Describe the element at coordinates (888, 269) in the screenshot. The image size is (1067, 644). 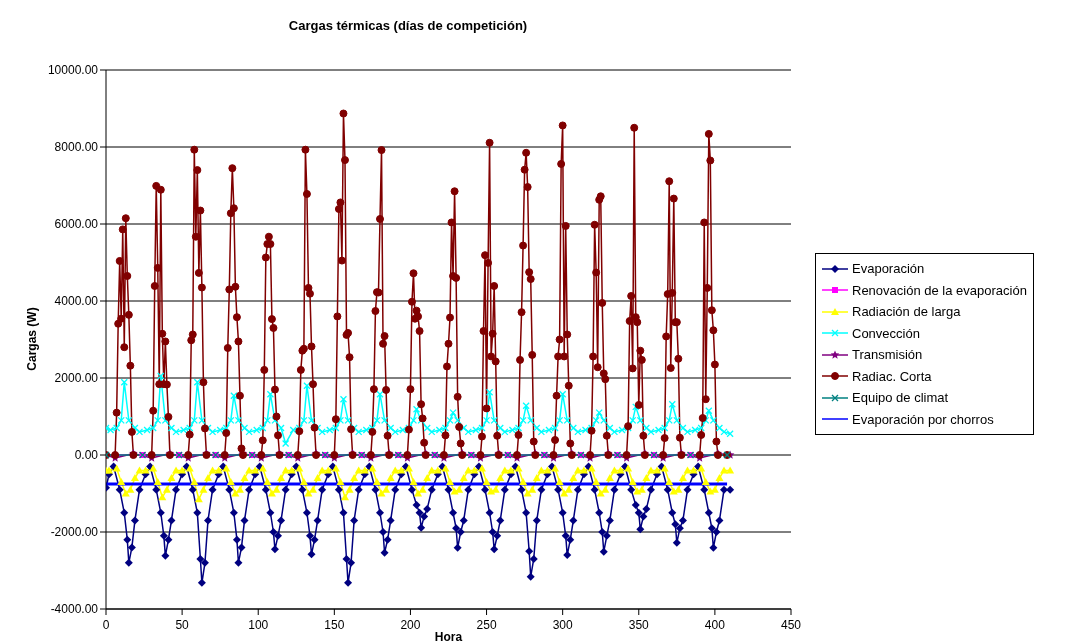
I see `legend-label: Evaporación` at that location.